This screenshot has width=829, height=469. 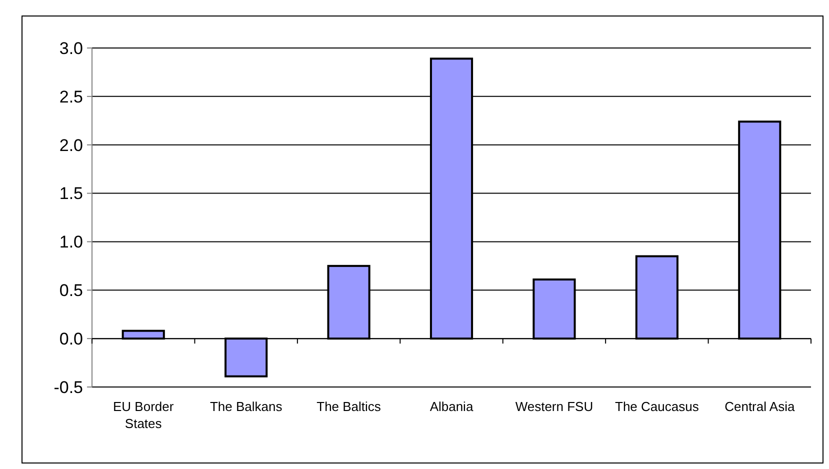 I want to click on y-tick-label: 1.5, so click(x=71, y=194).